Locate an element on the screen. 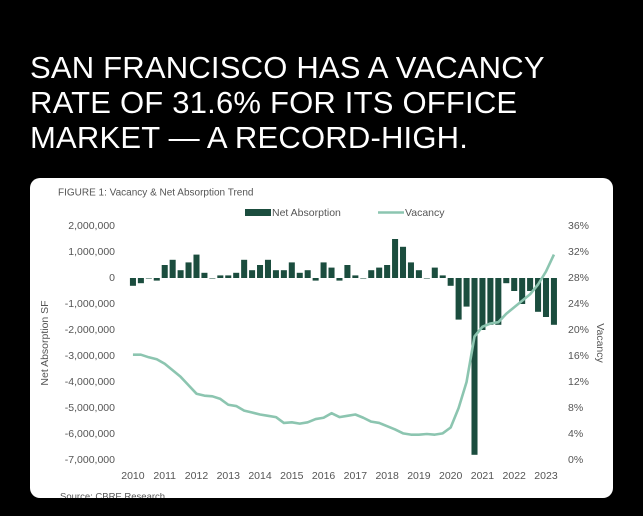 The image size is (643, 516). legend-label: Vacancy is located at coordinates (425, 213).